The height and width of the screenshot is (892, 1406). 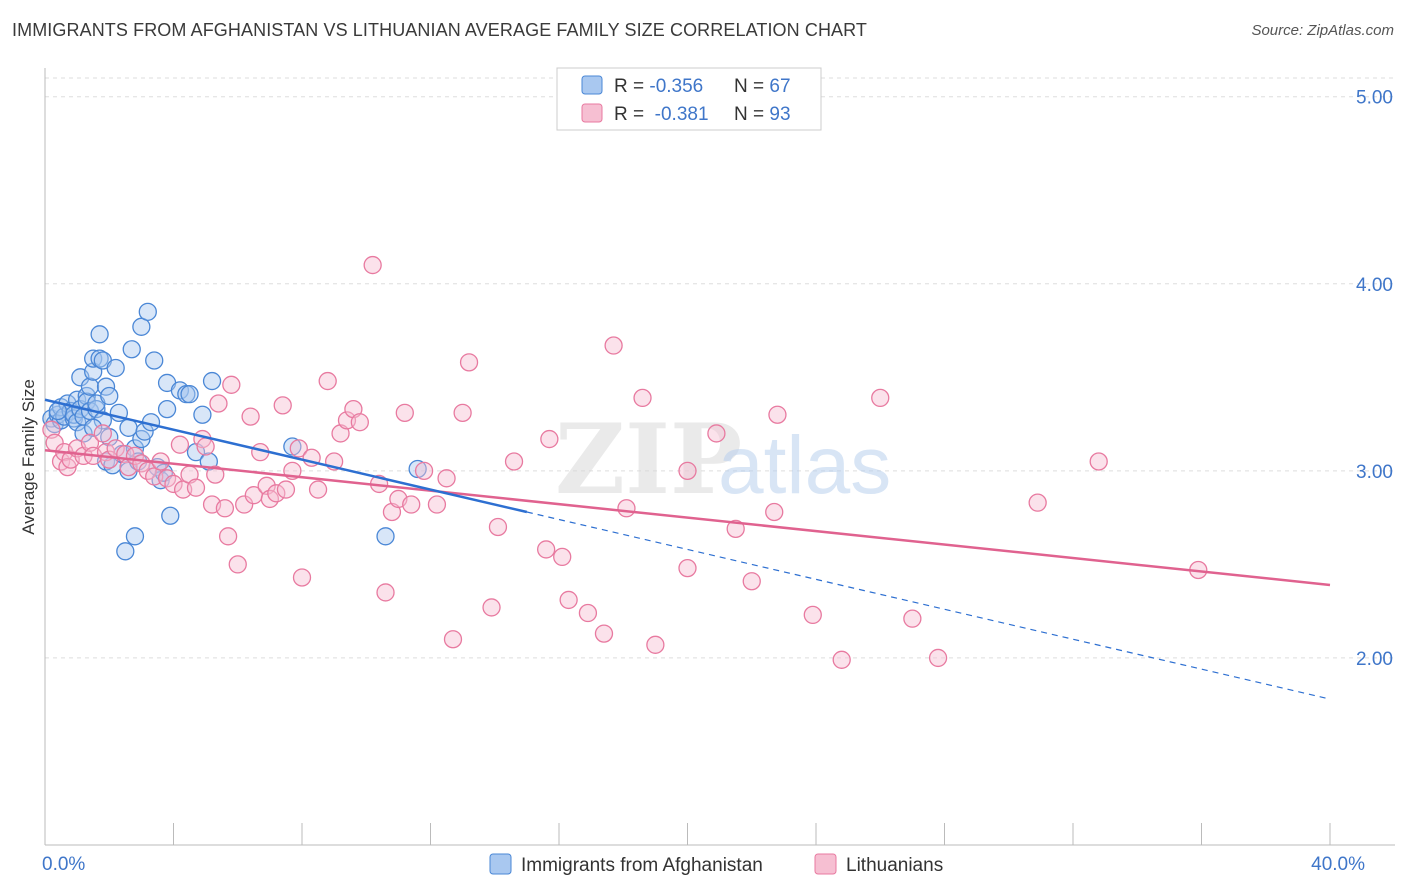 What do you see at coordinates (762, 86) in the screenshot?
I see `svg-text: N = 67` at bounding box center [762, 86].